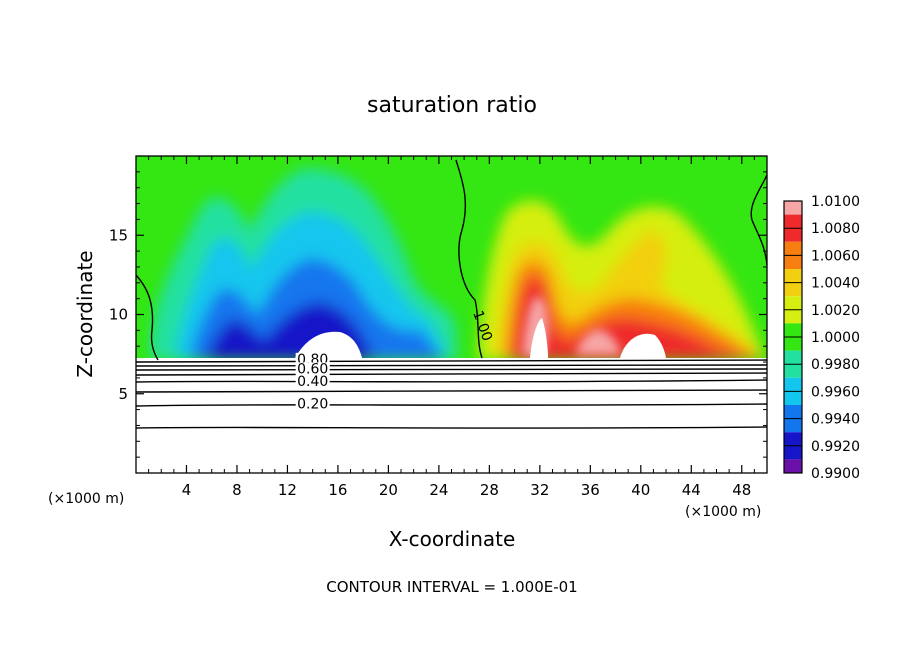 This screenshot has height=654, width=904. What do you see at coordinates (86, 499) in the screenshot?
I see `z-unit-label: (×1000 m)` at bounding box center [86, 499].